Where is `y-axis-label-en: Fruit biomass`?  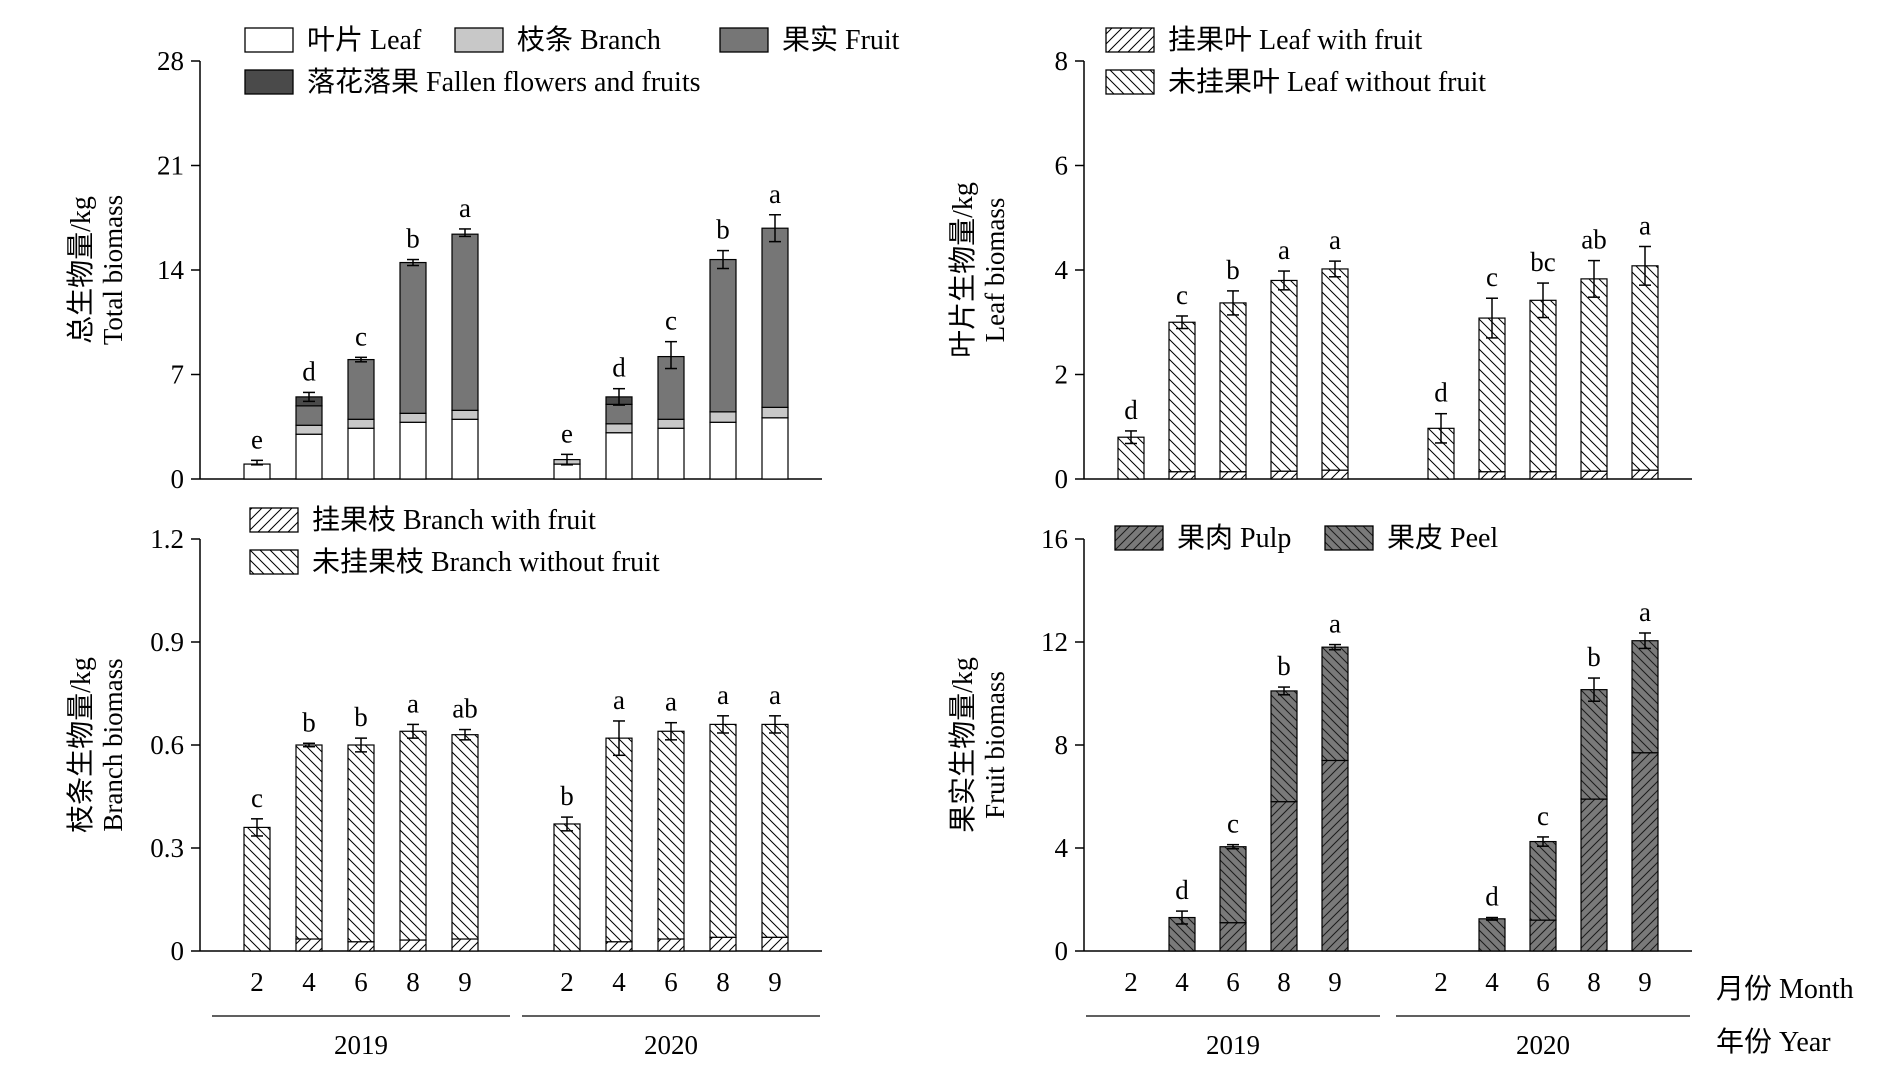
y-axis-label-en: Fruit biomass is located at coordinates (995, 745).